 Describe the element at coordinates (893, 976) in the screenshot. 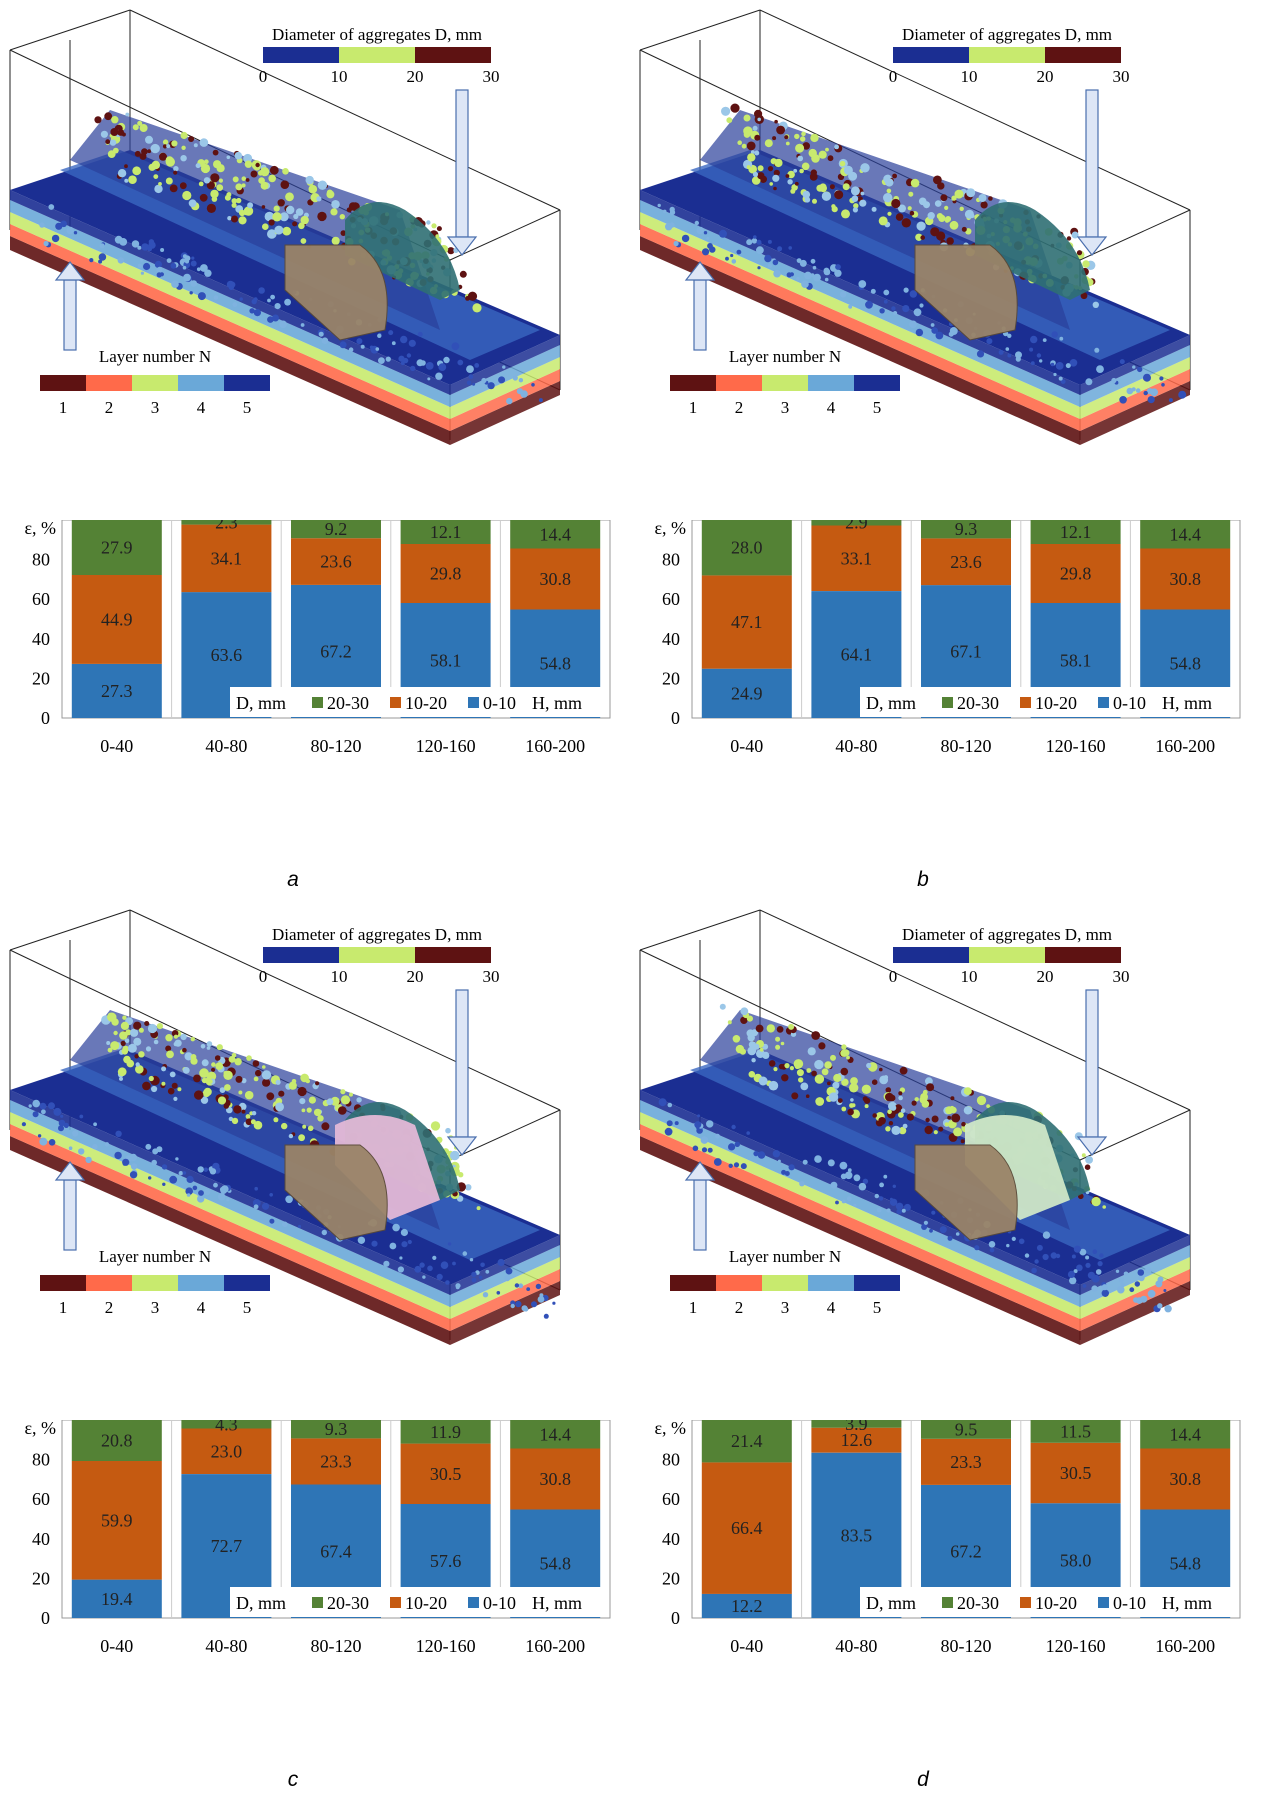

I see `diameter-scale-tick: 0` at that location.